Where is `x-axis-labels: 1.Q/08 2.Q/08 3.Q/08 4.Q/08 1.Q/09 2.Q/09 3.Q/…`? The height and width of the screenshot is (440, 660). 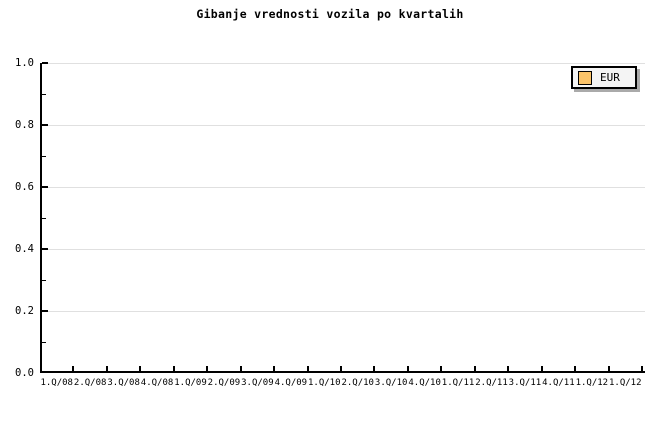
x-axis-labels: 1.Q/08 2.Q/08 3.Q/08 4.Q/08 1.Q/09 2.Q/09 3.Q/… is located at coordinates (341, 385).